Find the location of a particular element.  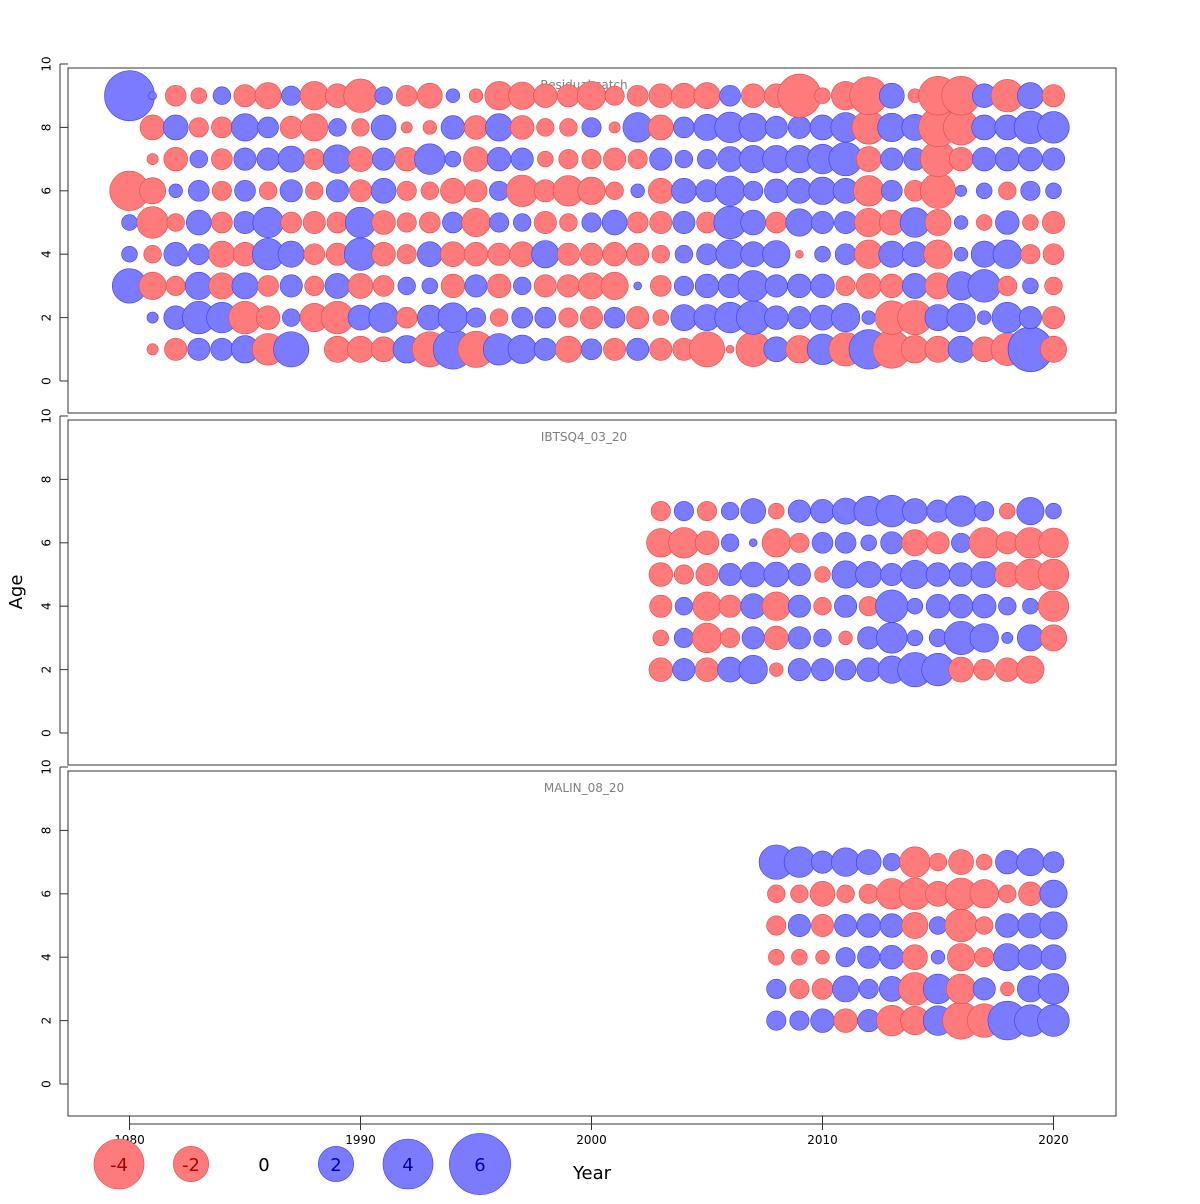

legend-label: 2 is located at coordinates (335, 1165).